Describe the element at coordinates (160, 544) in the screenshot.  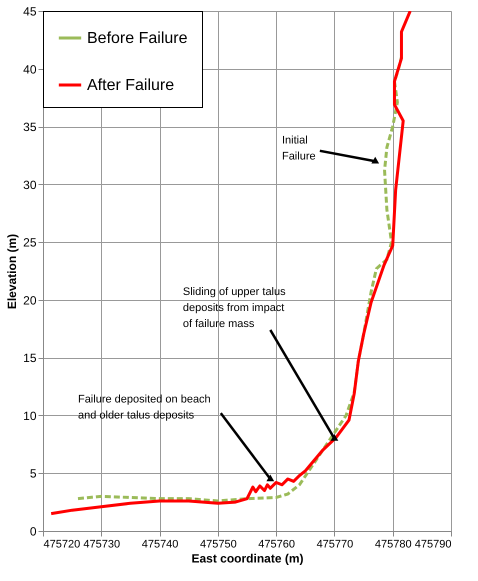
I see `x-tick-label: 475740` at that location.